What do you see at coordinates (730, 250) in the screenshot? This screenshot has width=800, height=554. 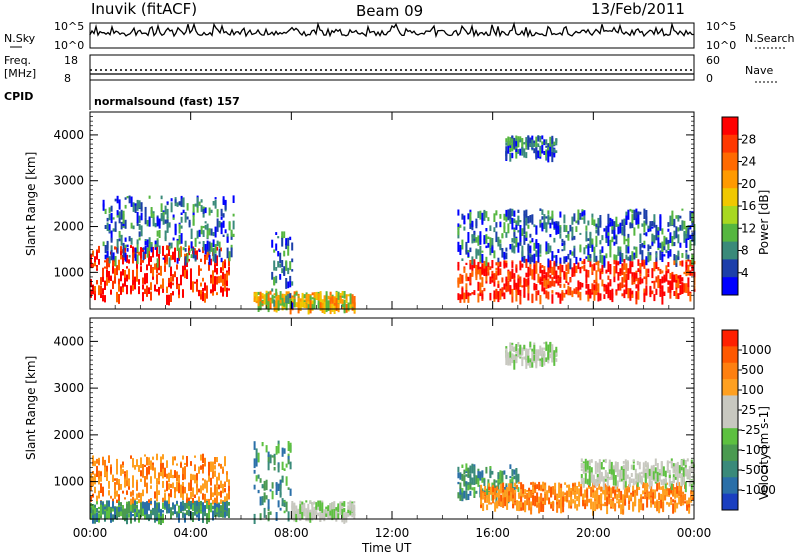 I see `colorbar-swatch` at bounding box center [730, 250].